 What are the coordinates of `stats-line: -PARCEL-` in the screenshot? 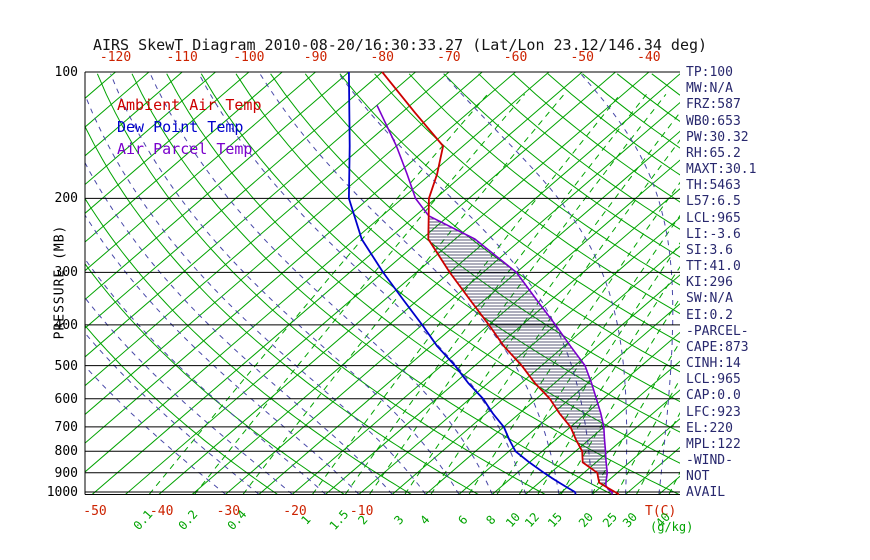 It's located at (717, 331).